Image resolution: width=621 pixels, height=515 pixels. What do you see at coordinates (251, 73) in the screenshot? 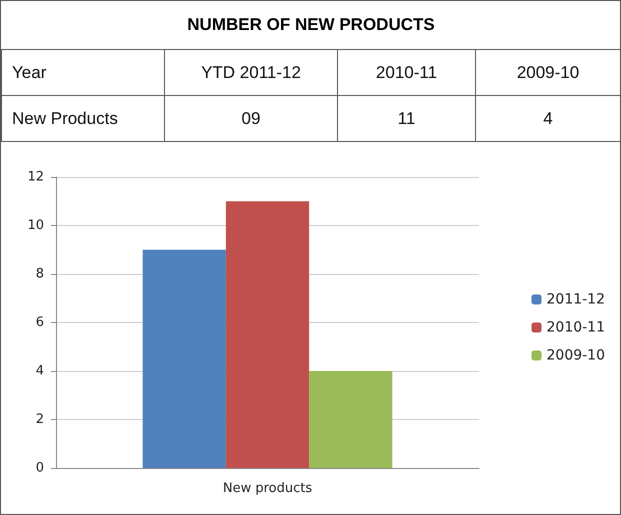
I see `text: YTD 2011-12` at bounding box center [251, 73].